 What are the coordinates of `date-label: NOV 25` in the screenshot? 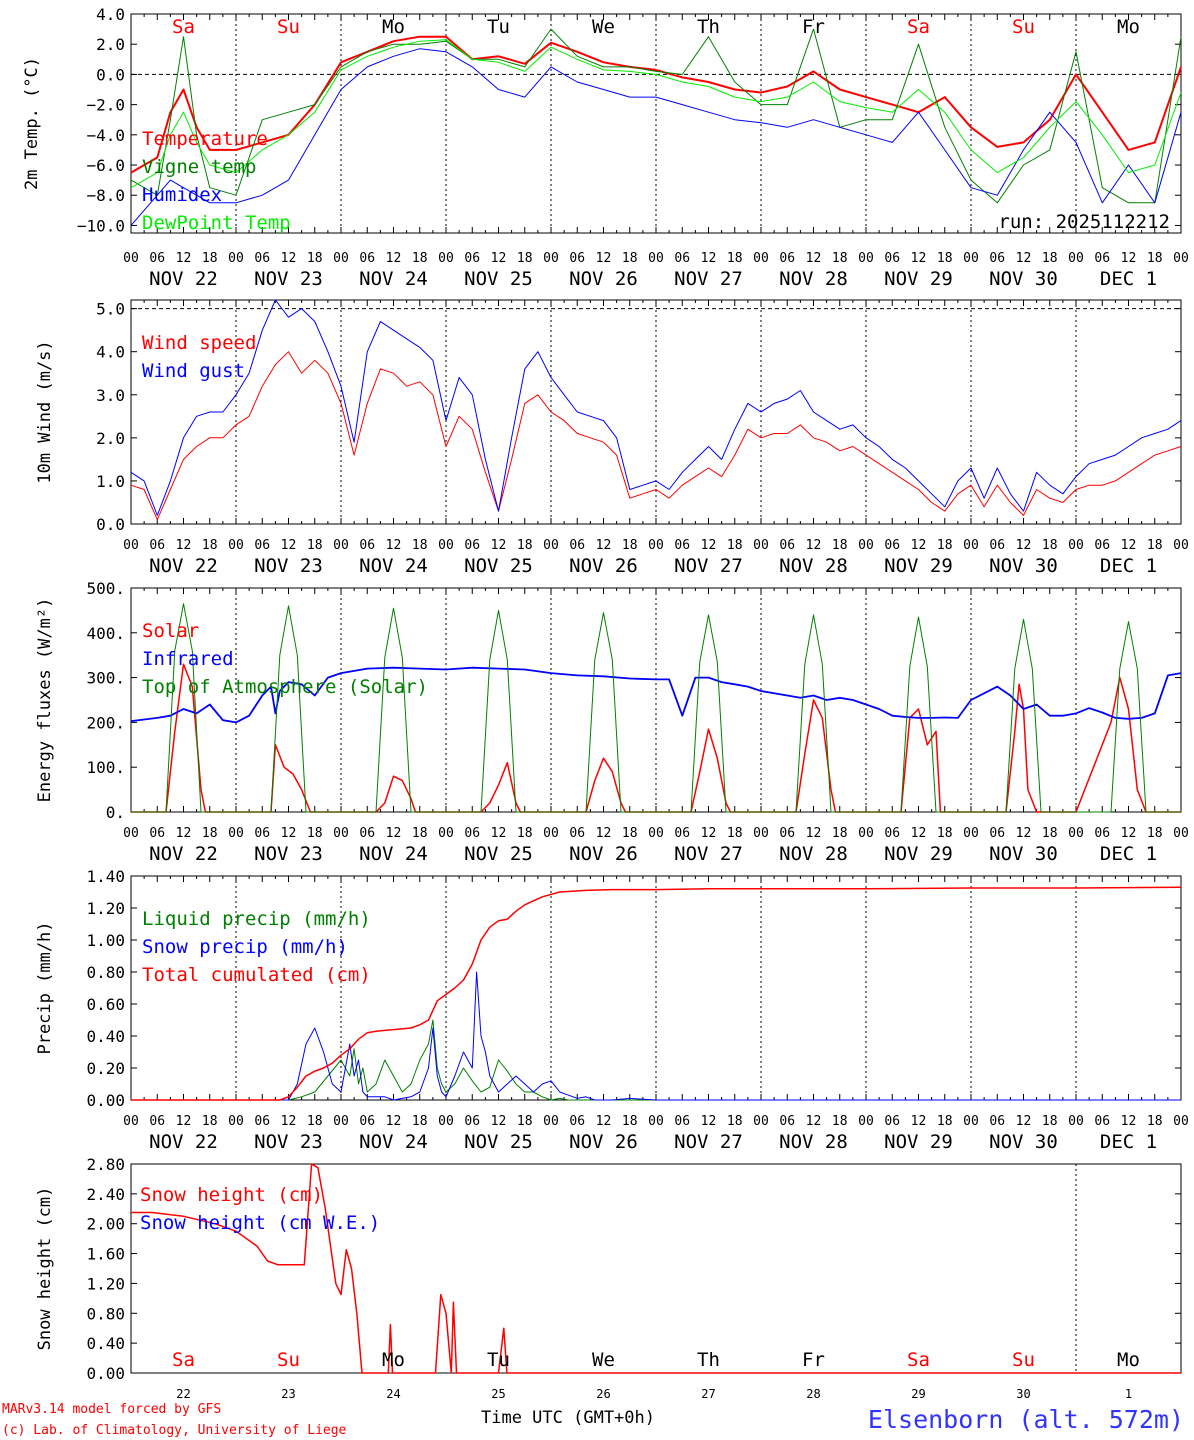 It's located at (498, 1142).